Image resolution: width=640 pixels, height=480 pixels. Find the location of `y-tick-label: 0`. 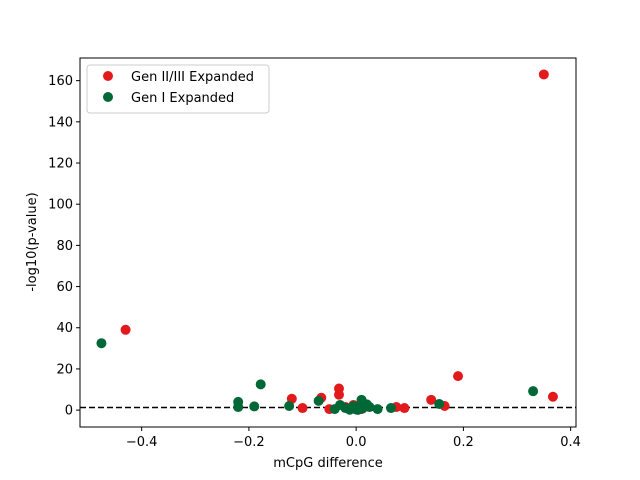

y-tick-label: 0 is located at coordinates (69, 411).